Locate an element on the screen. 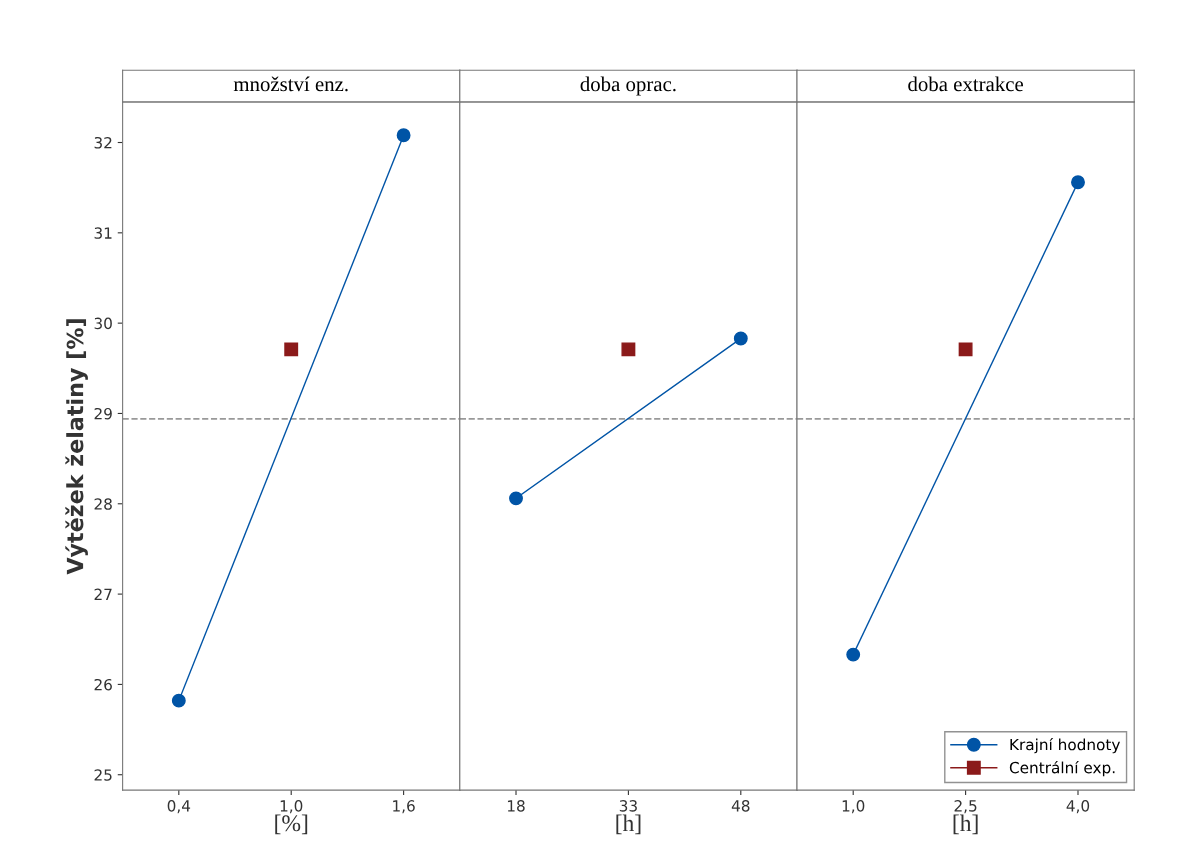 This screenshot has height=856, width=1179. chart-title: doba oprac. is located at coordinates (628, 86).